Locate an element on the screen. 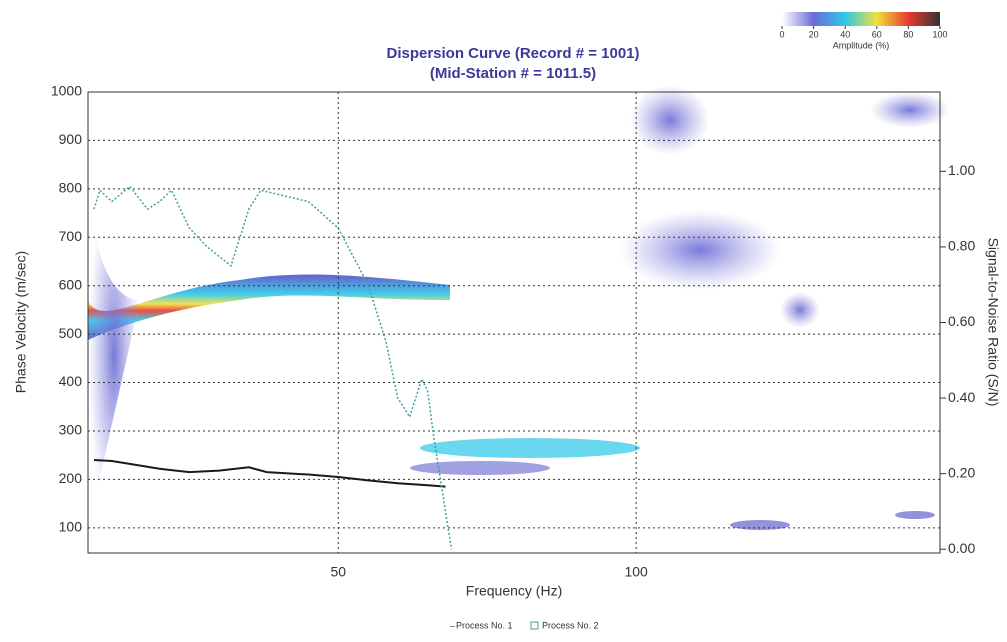 The width and height of the screenshot is (1007, 642). colorbar is located at coordinates (861, 19).